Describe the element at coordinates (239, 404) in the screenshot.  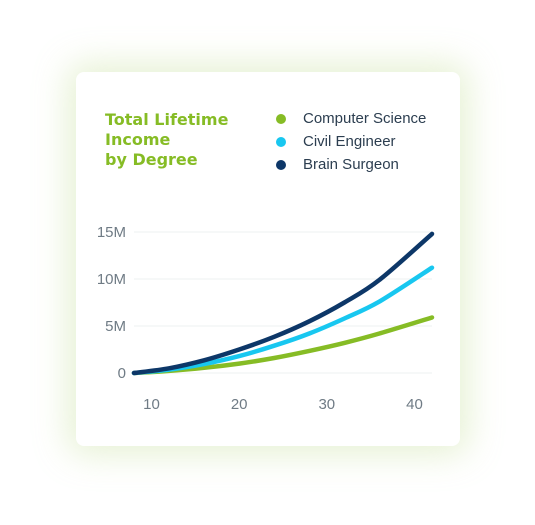
I see `x-tick-label-20: 20` at that location.